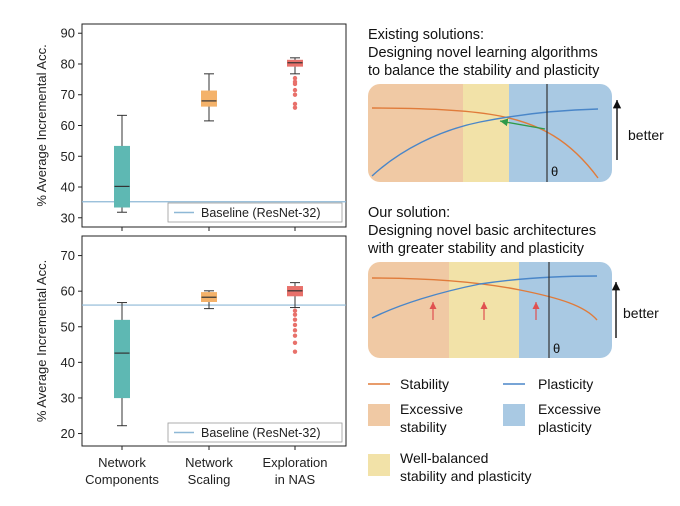  What do you see at coordinates (646, 135) in the screenshot?
I see `better-label-top: better` at bounding box center [646, 135].